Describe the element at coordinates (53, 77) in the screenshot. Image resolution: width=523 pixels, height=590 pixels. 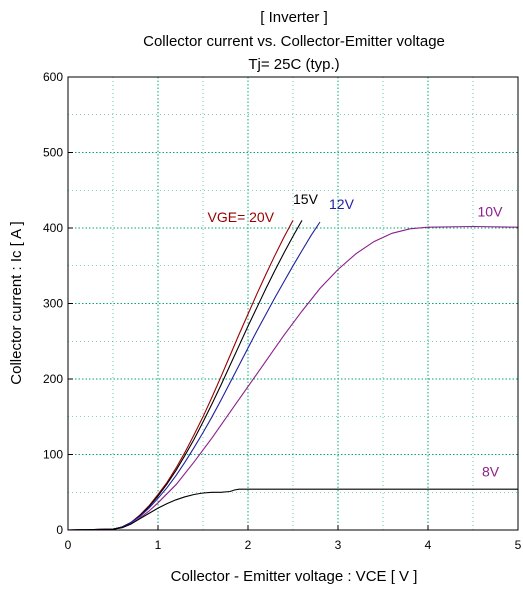
I see `y-tick-label: 600` at that location.